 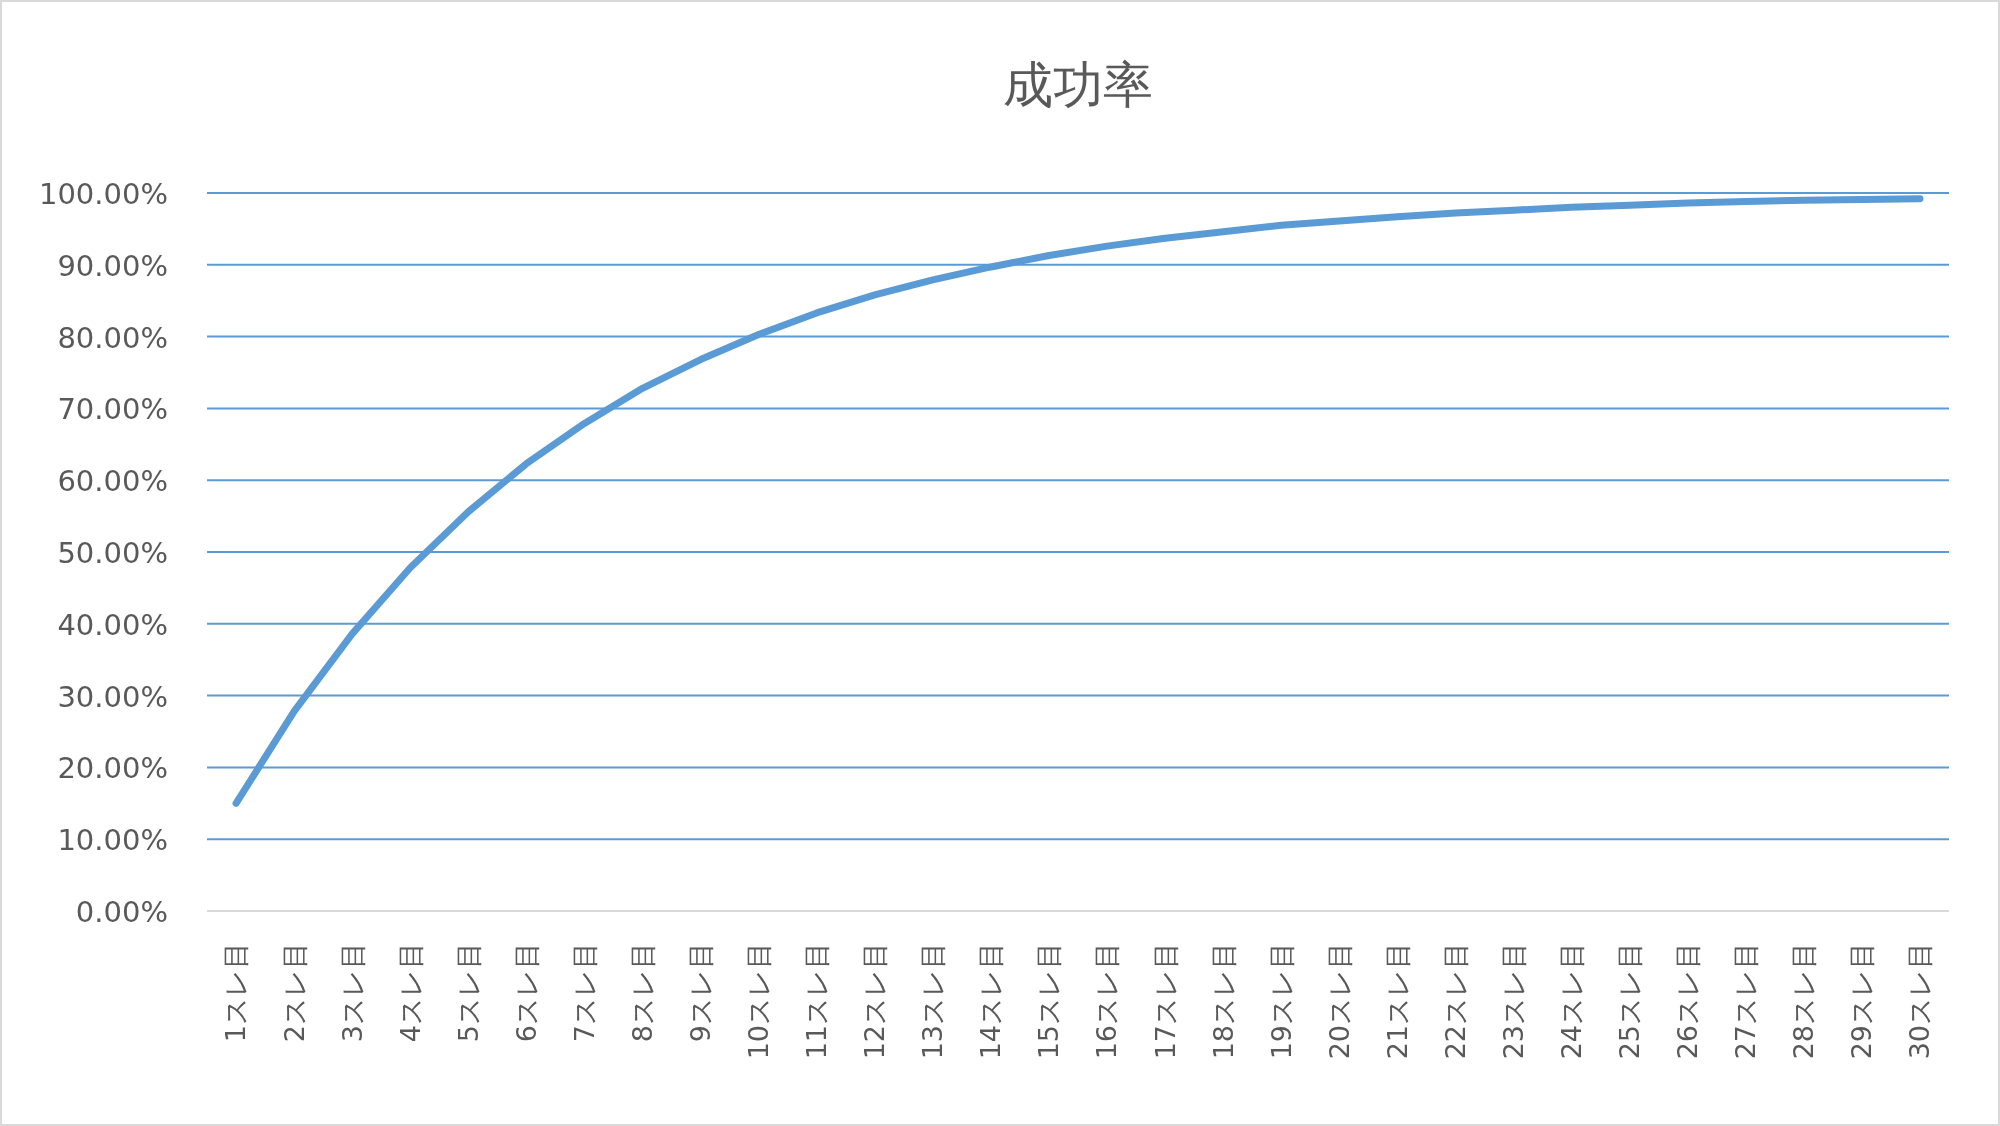 What do you see at coordinates (759, 1001) in the screenshot?
I see `x-tick-label: 10スレ目` at bounding box center [759, 1001].